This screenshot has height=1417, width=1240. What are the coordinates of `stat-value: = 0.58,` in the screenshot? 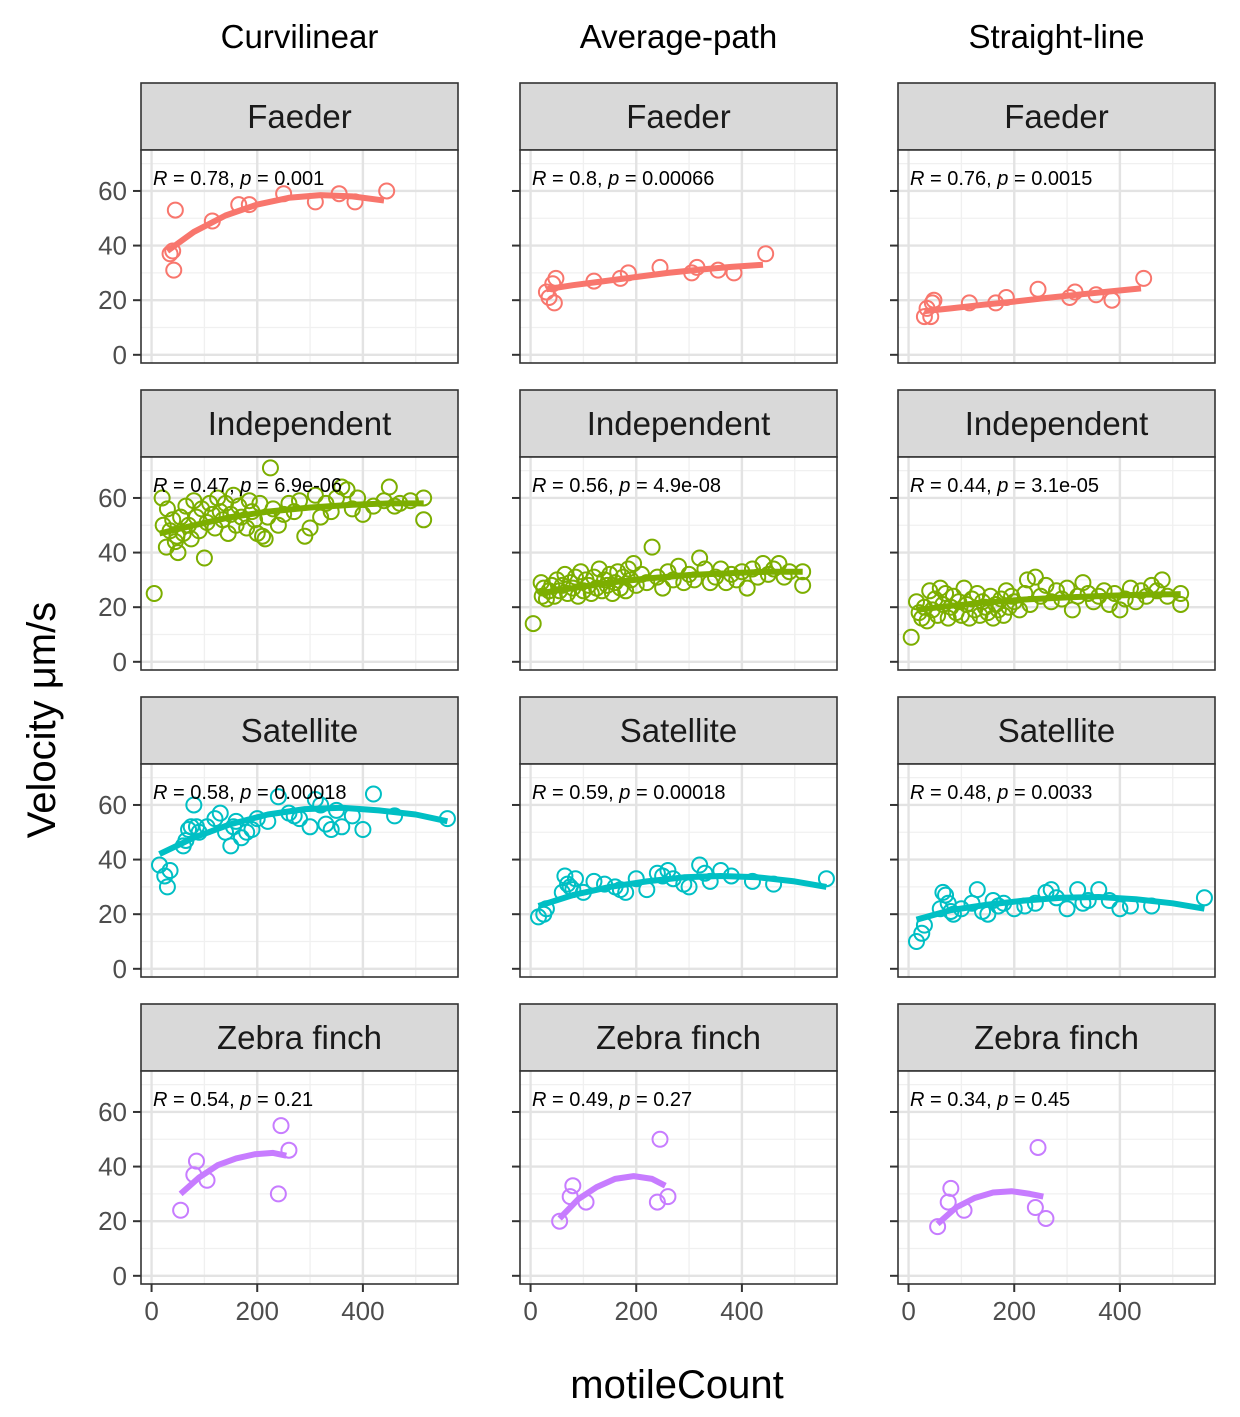 It's located at (203, 793).